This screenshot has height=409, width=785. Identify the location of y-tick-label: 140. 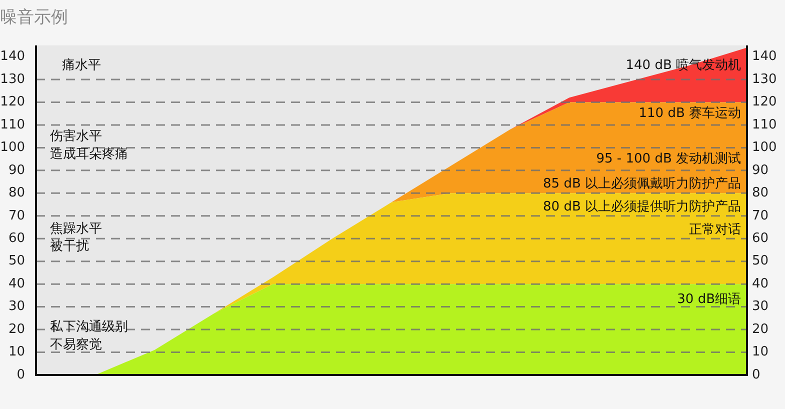
(12, 56).